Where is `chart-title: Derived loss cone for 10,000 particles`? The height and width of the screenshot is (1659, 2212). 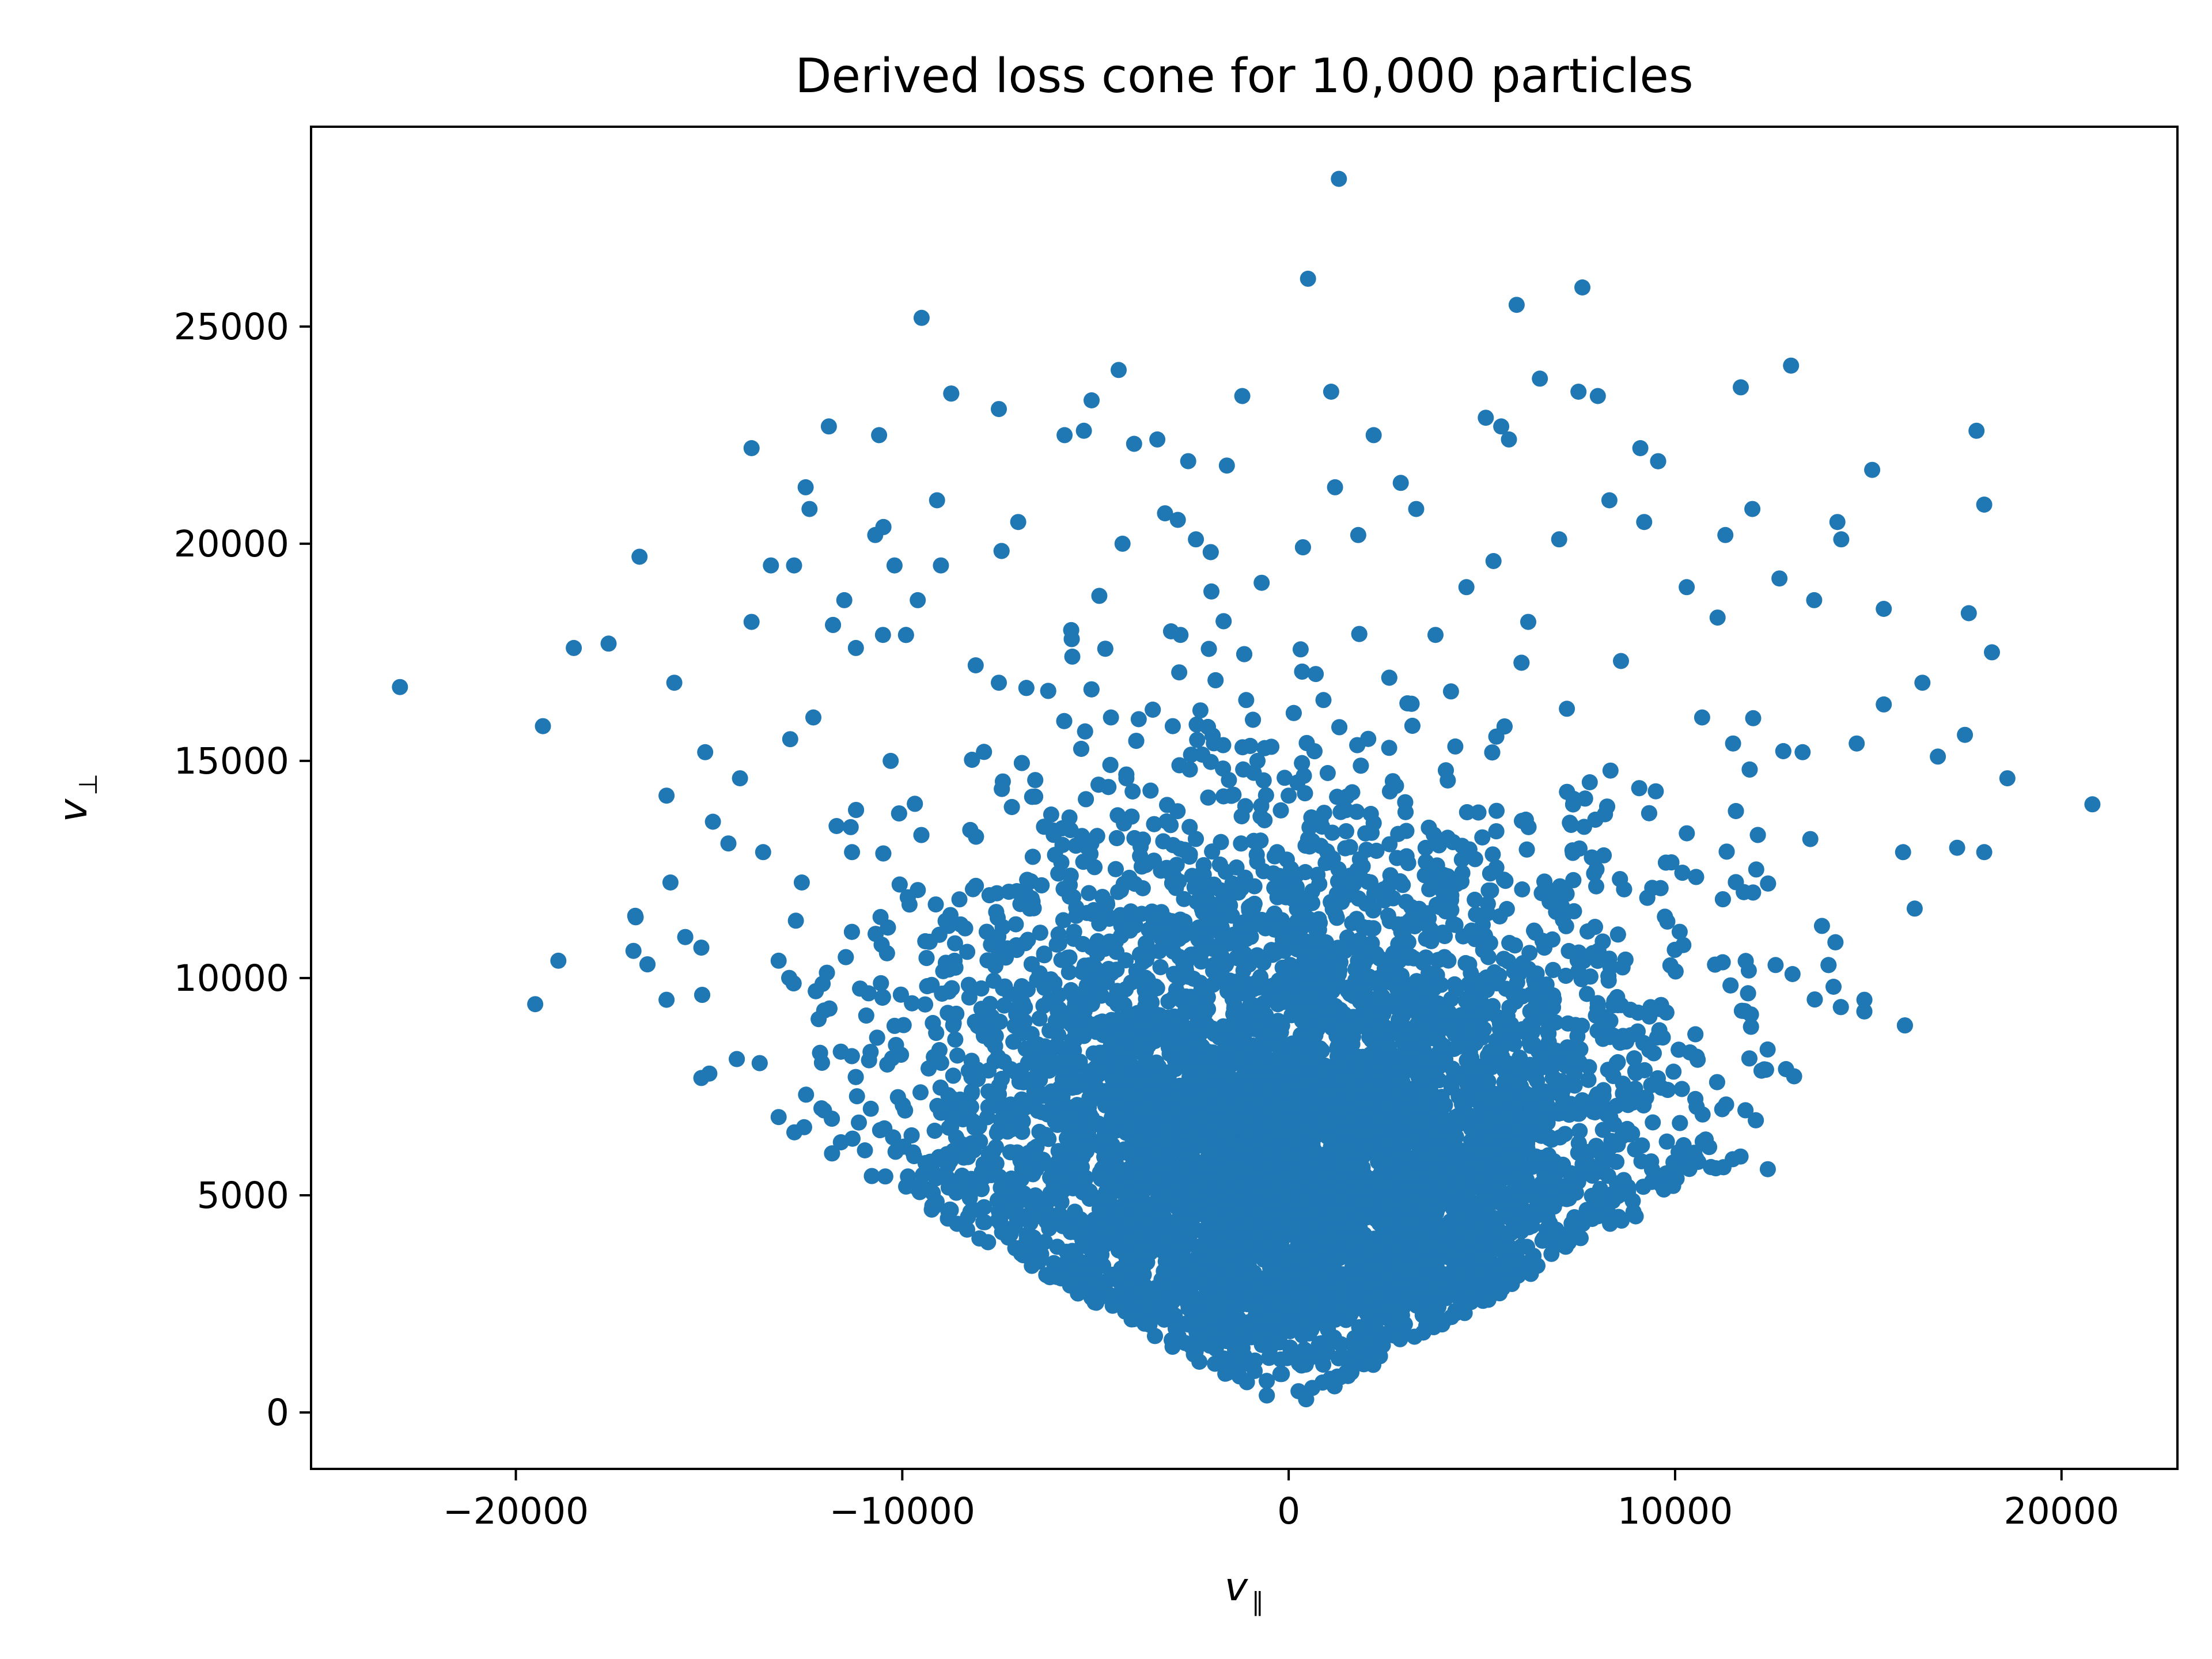
chart-title: Derived loss cone for 10,000 particles is located at coordinates (1244, 76).